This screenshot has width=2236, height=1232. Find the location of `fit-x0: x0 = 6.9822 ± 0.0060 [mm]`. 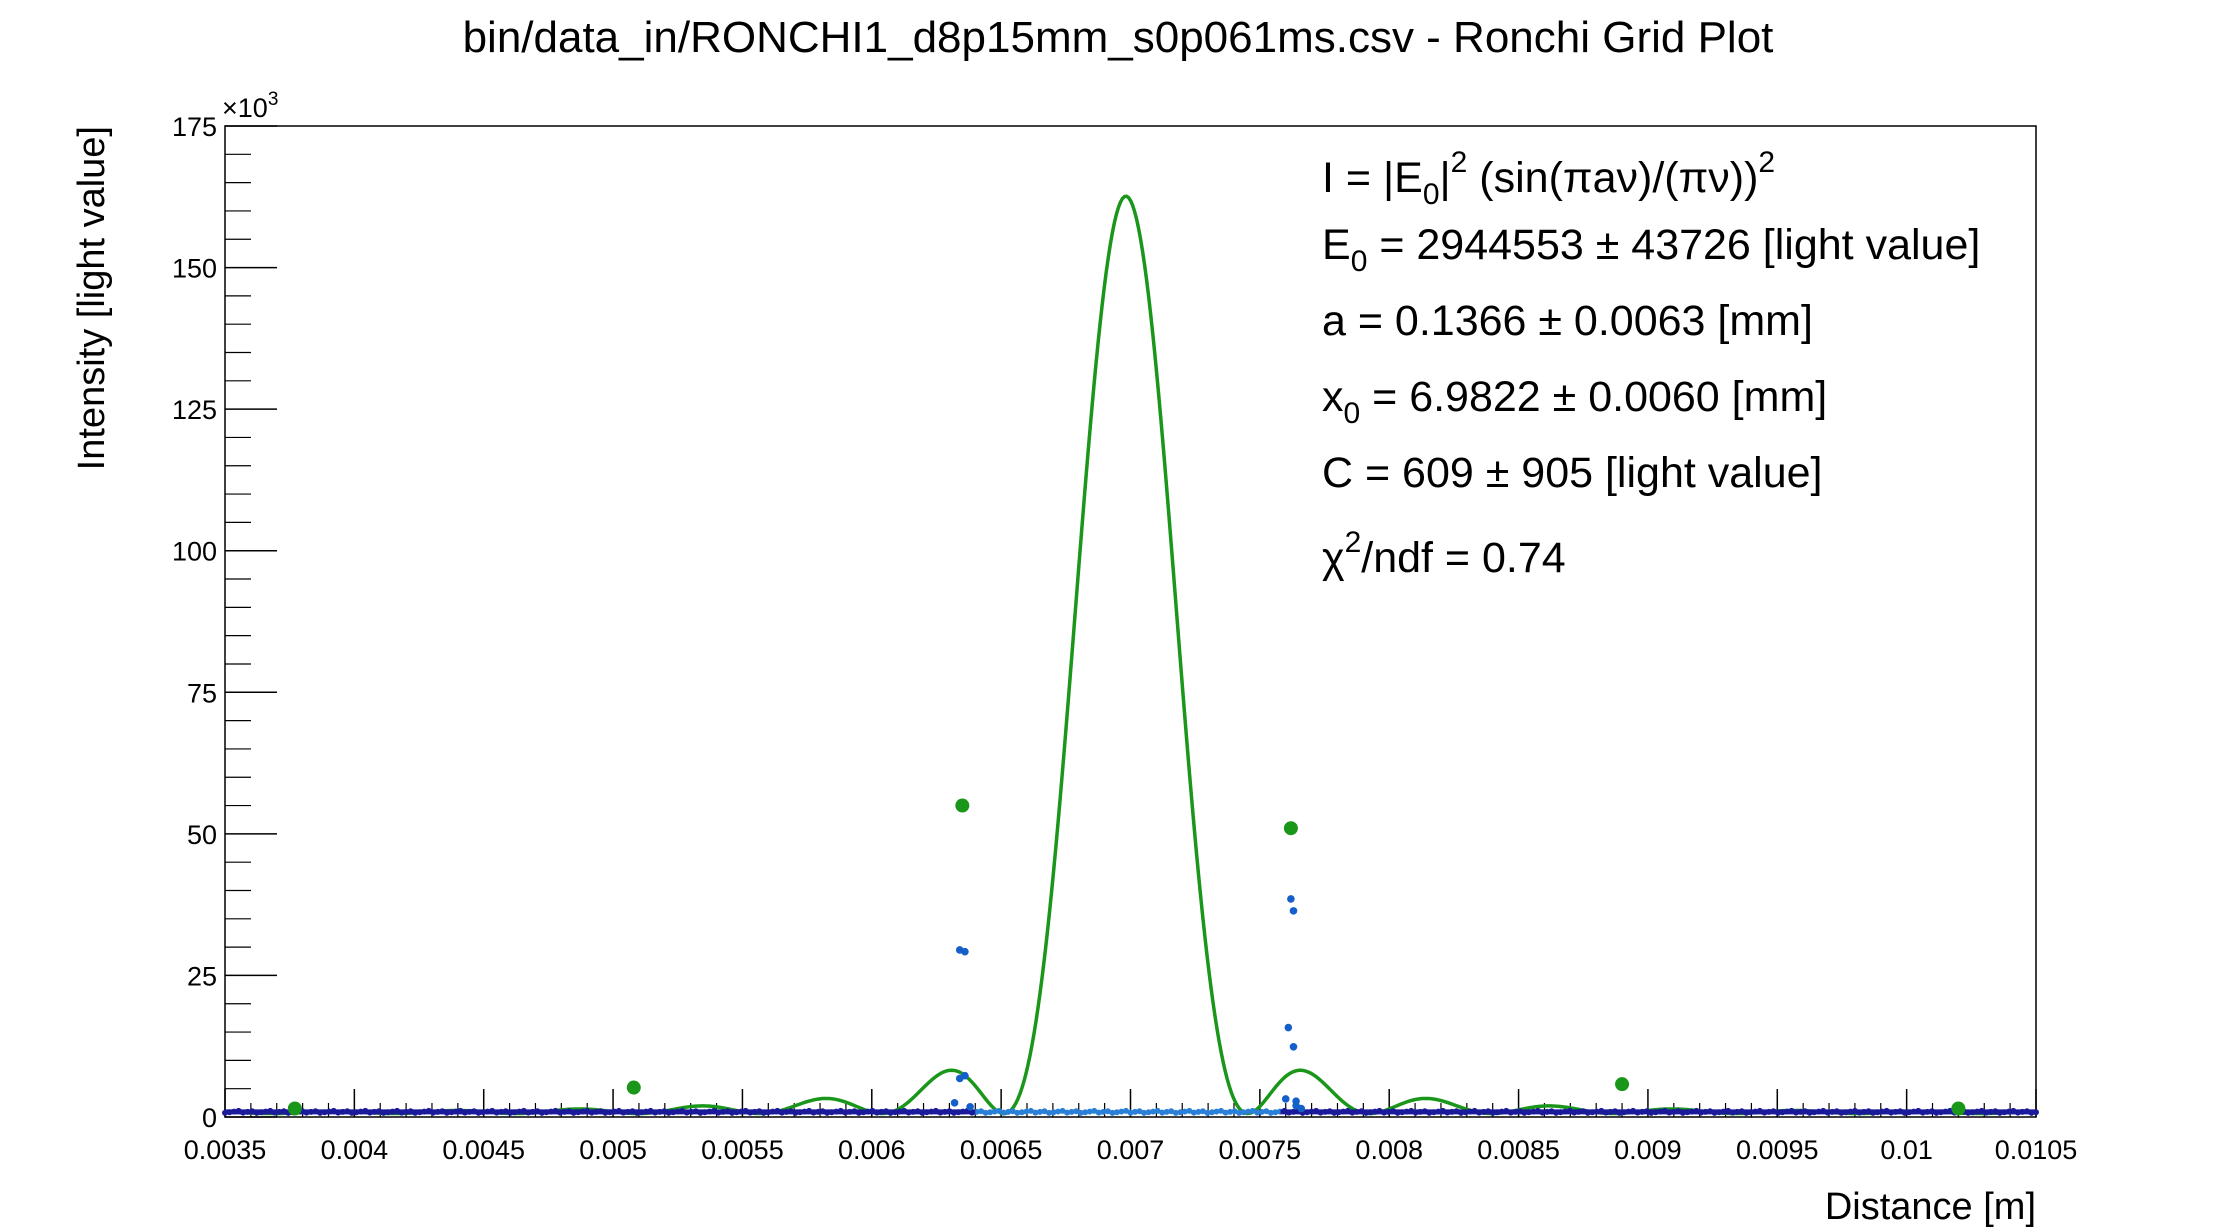

fit-x0: x0 = 6.9822 ± 0.0060 [mm] is located at coordinates (1651, 414).